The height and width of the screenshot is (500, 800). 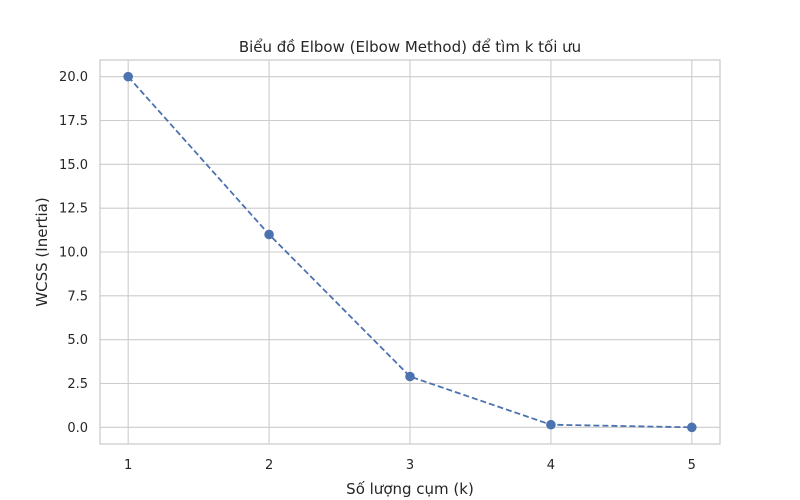 What do you see at coordinates (77, 340) in the screenshot?
I see `y-tick-label: 5.0` at bounding box center [77, 340].